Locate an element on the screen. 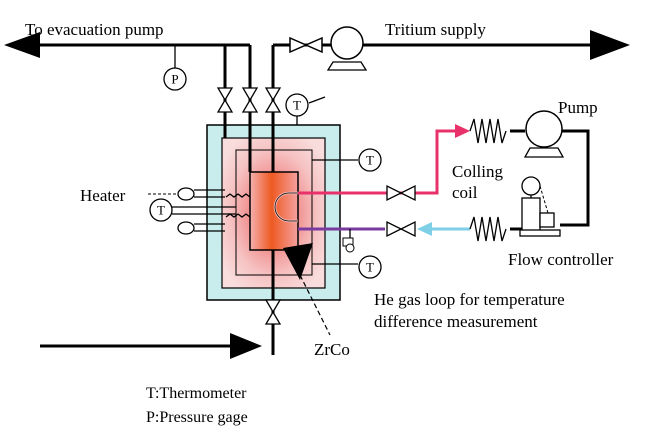 Image resolution: width=651 pixels, height=436 pixels. thermometer-left: T is located at coordinates (161, 210).